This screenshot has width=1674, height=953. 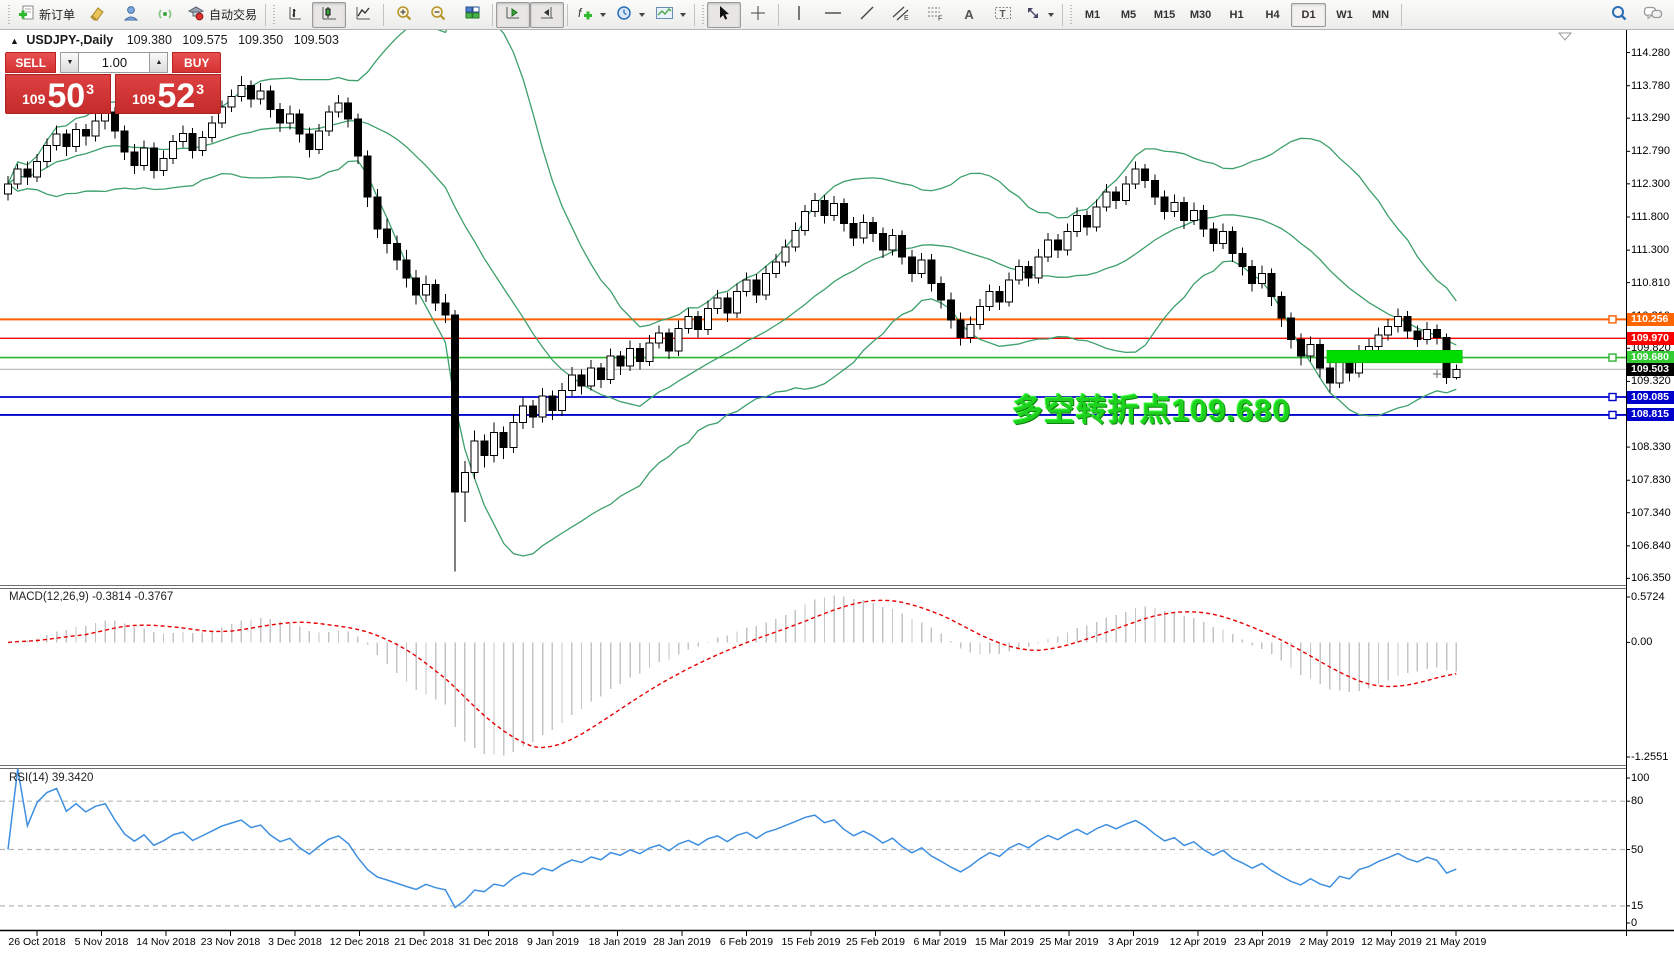 What do you see at coordinates (580, 13) in the screenshot?
I see `svg-text: f` at bounding box center [580, 13].